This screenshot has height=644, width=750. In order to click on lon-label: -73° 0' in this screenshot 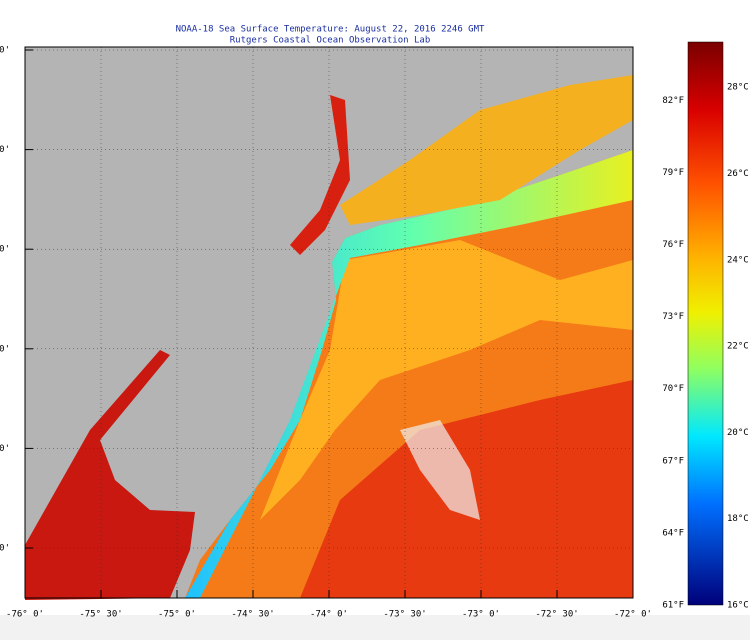, I will do `click(481, 615)`.